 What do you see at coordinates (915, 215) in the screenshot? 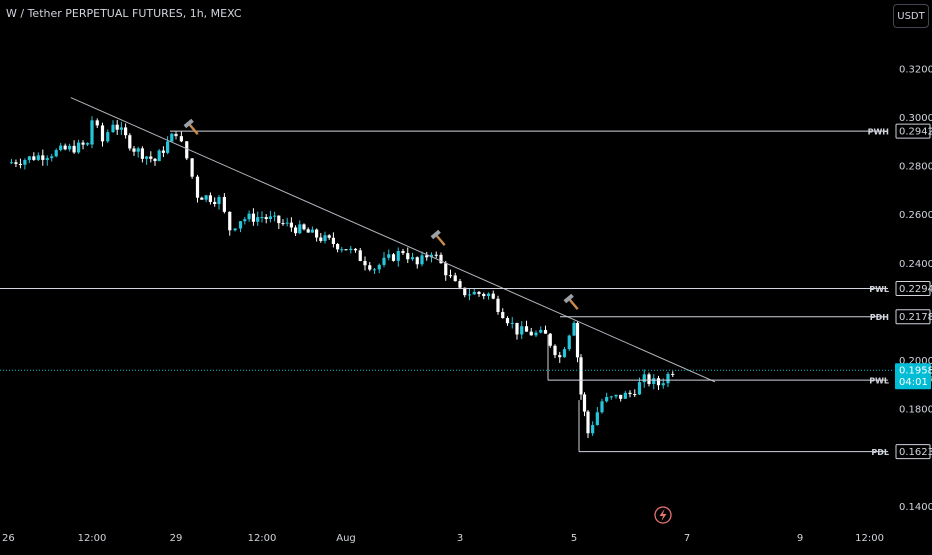
I see `y-tick-label: 0.2600` at bounding box center [915, 215].